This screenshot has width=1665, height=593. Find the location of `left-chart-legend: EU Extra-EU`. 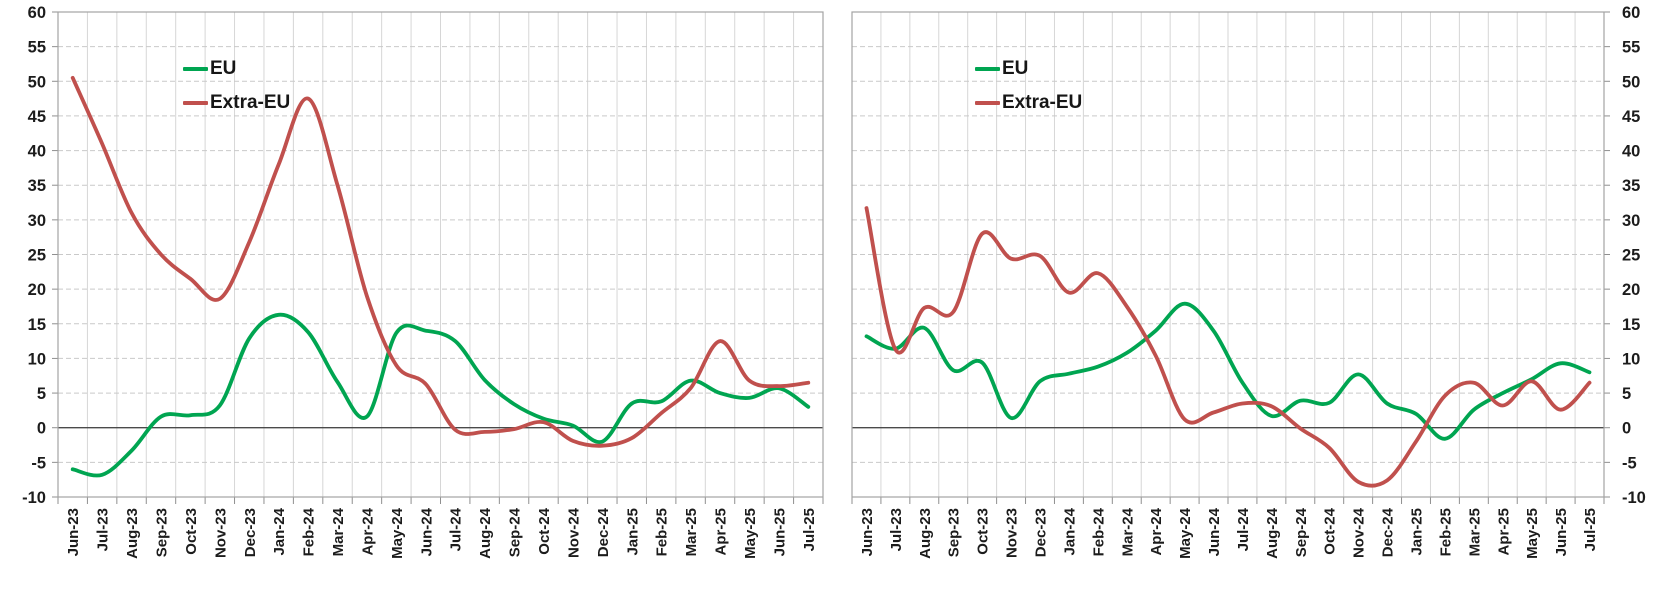

left-chart-legend: EU Extra-EU is located at coordinates (236, 86).